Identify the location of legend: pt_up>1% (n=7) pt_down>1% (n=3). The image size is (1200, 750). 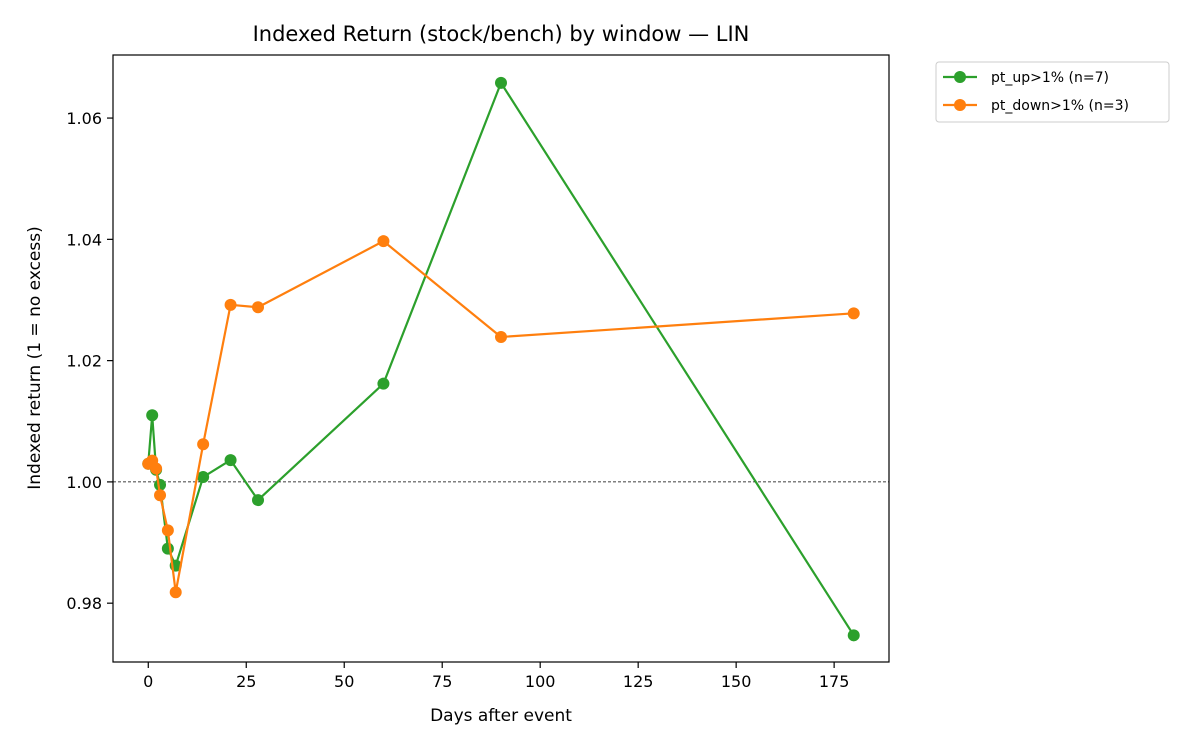
(1052, 92).